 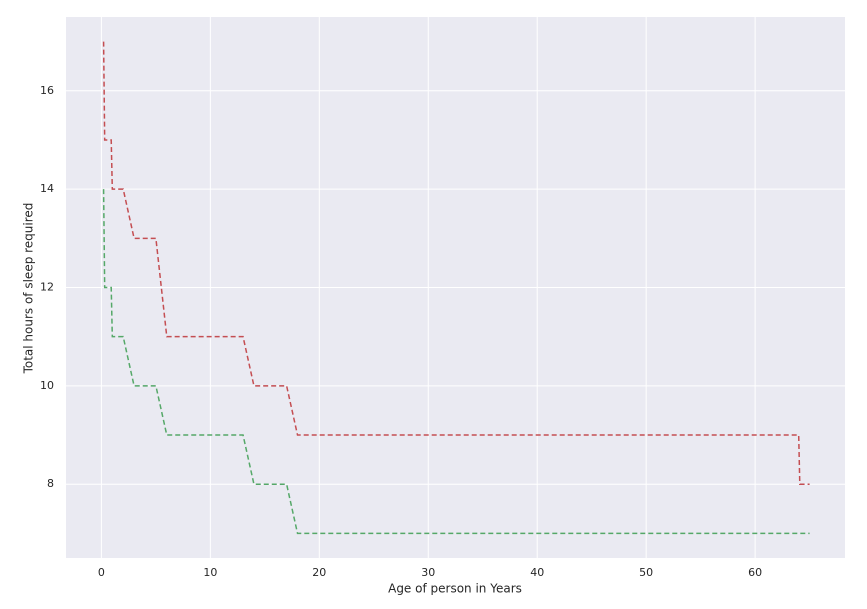 What do you see at coordinates (646, 572) in the screenshot?
I see `x-tick-label: 50` at bounding box center [646, 572].